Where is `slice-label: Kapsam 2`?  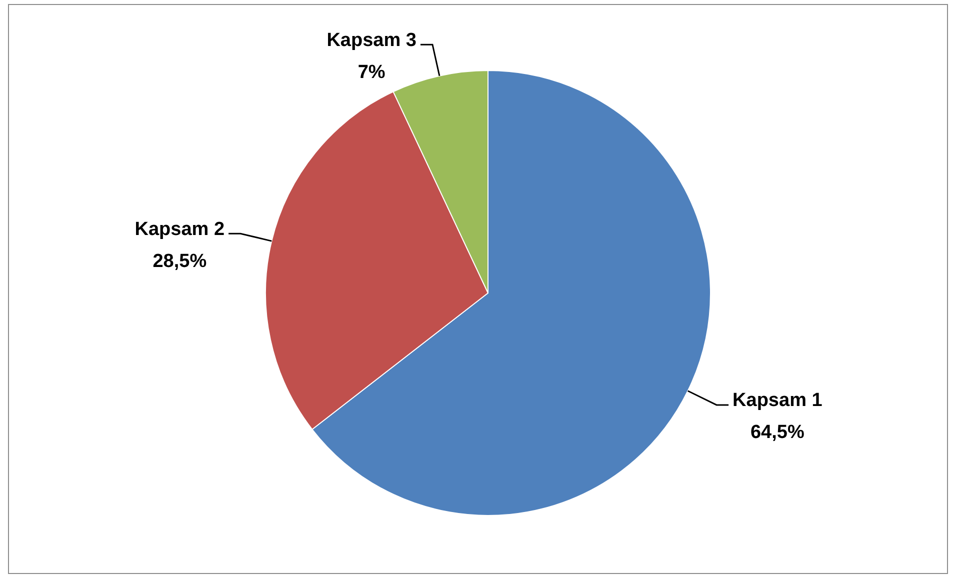
slice-label: Kapsam 2 is located at coordinates (179, 229).